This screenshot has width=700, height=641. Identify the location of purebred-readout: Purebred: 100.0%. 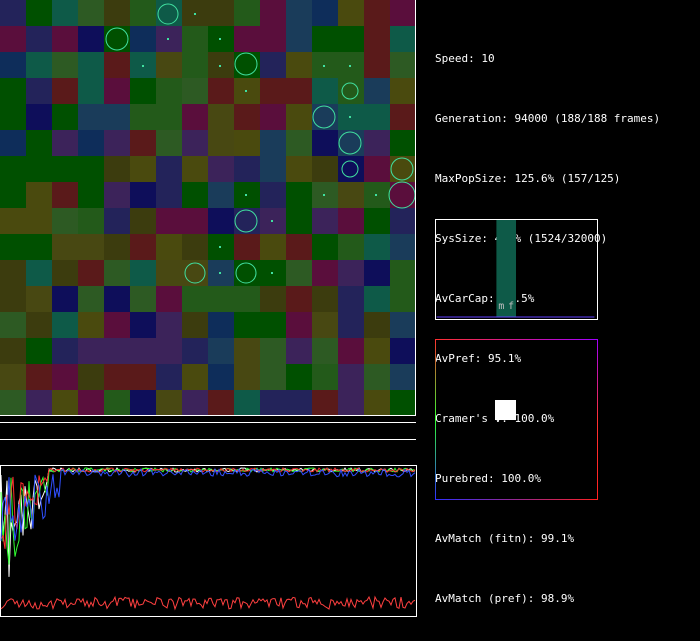
(488, 478).